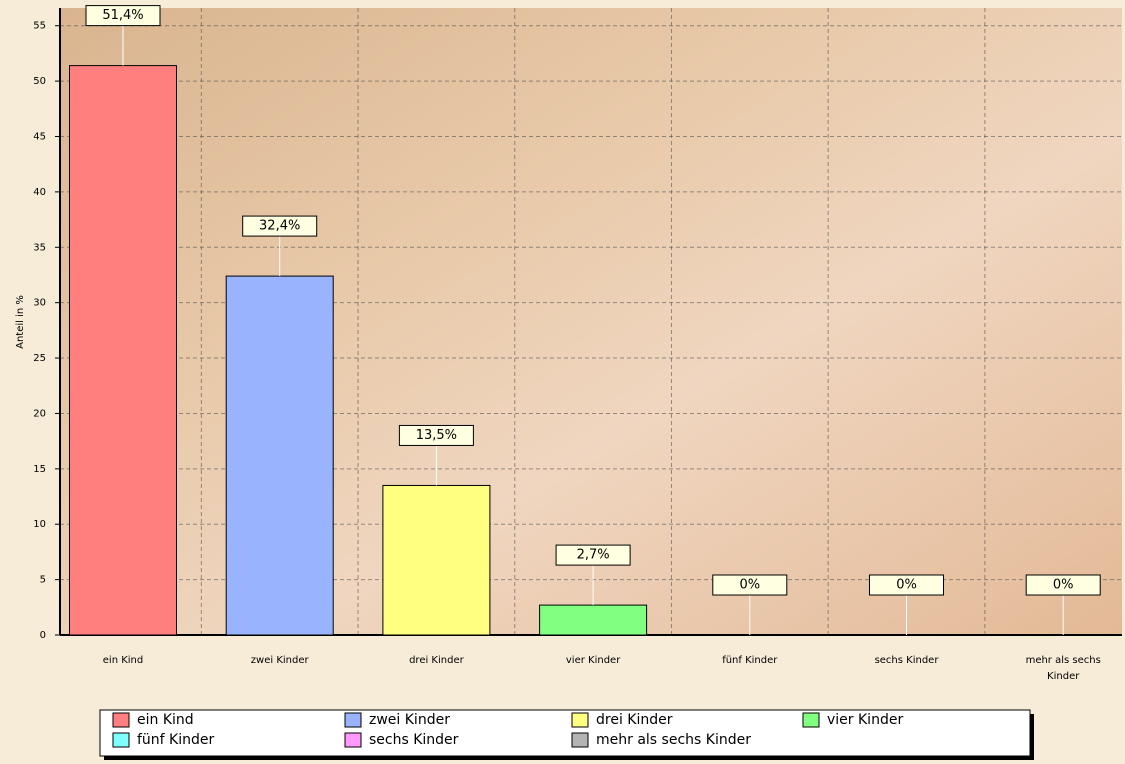 Image resolution: width=1125 pixels, height=764 pixels. Describe the element at coordinates (414, 740) in the screenshot. I see `legend-label: sechs Kinder` at that location.